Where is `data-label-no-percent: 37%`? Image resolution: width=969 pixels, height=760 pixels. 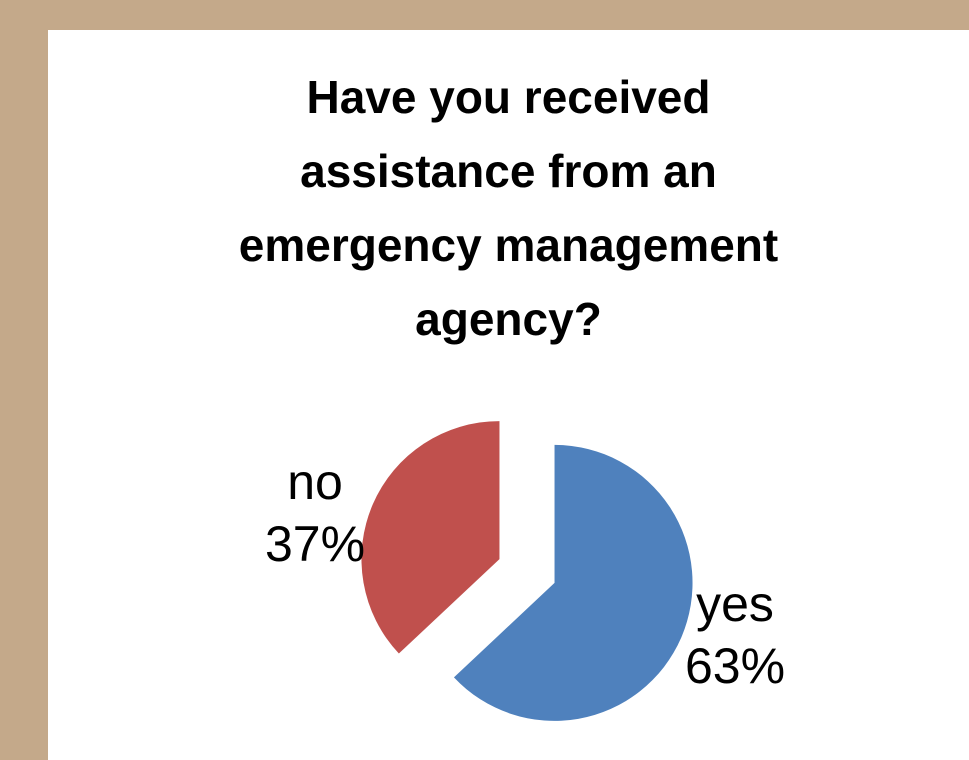
data-label-no-percent: 37% is located at coordinates (315, 544).